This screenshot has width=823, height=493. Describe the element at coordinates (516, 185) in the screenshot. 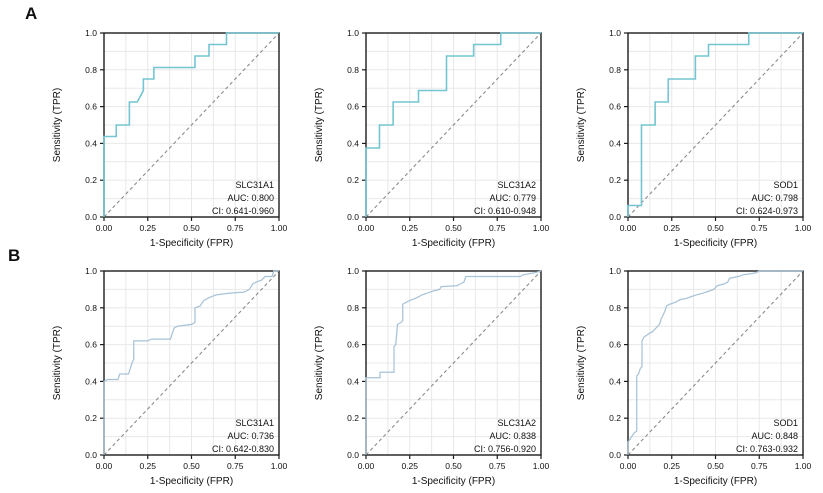

I see `gene-label: SLC31A2` at that location.